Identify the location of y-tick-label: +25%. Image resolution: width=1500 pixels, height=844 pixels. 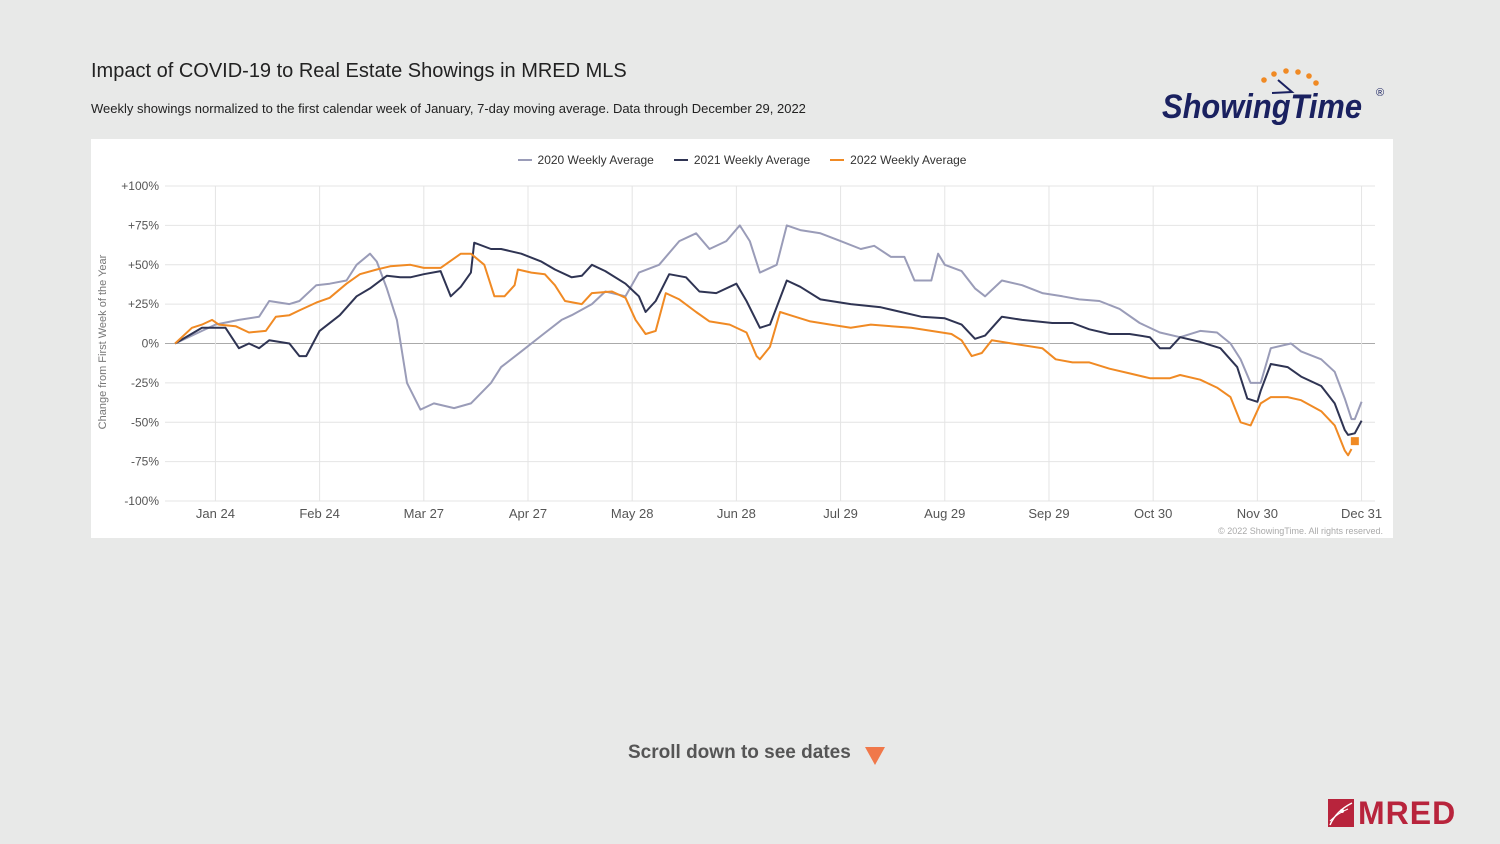
(143, 304).